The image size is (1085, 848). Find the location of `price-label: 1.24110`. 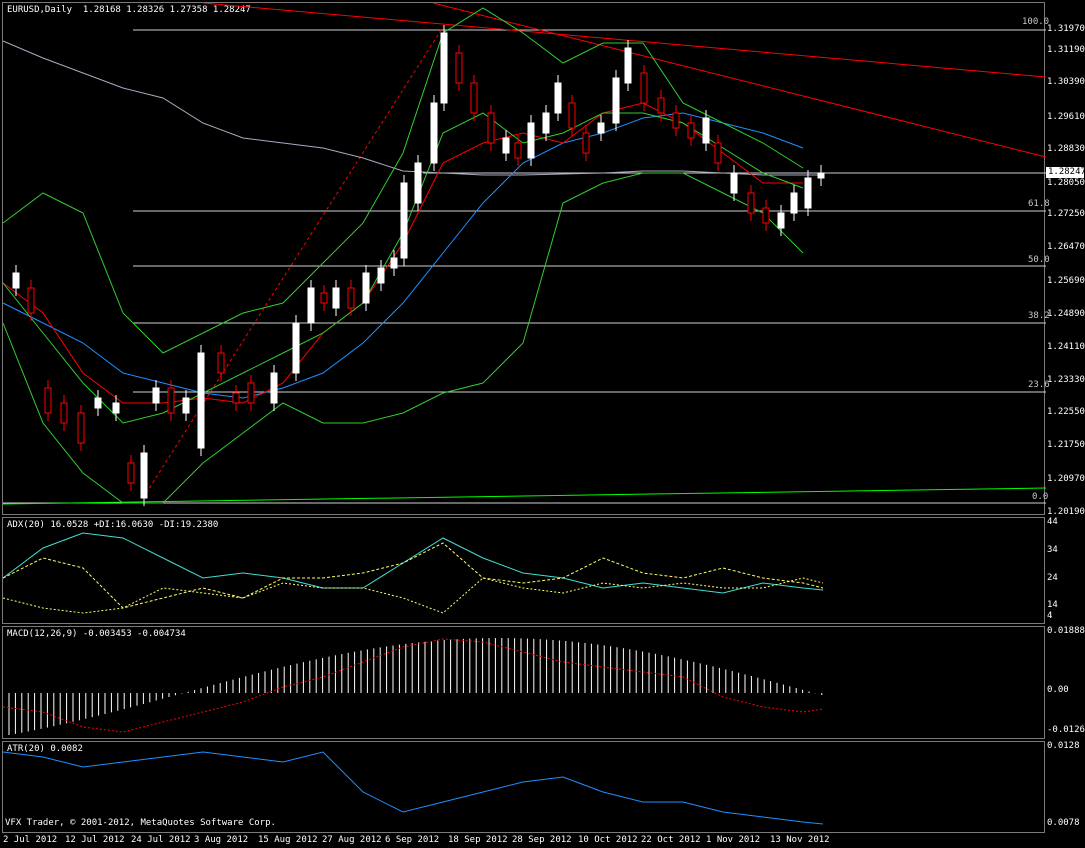

price-label: 1.24110 is located at coordinates (1066, 347).